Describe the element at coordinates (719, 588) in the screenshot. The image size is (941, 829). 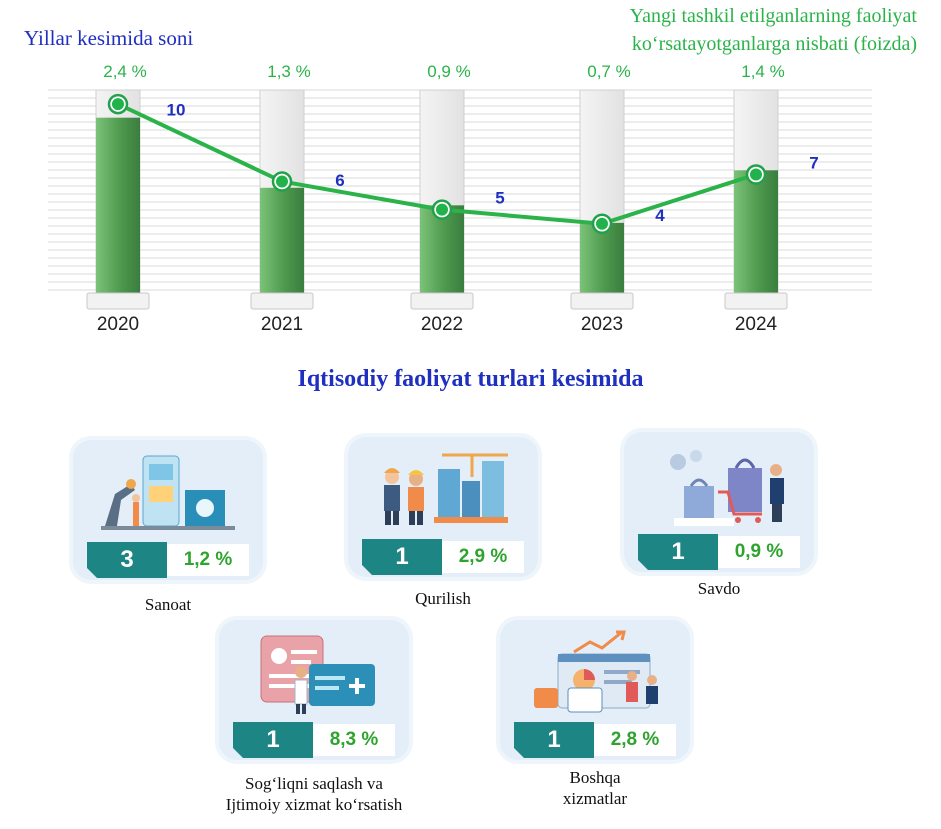
I see `sector-label-trade: Savdo` at that location.